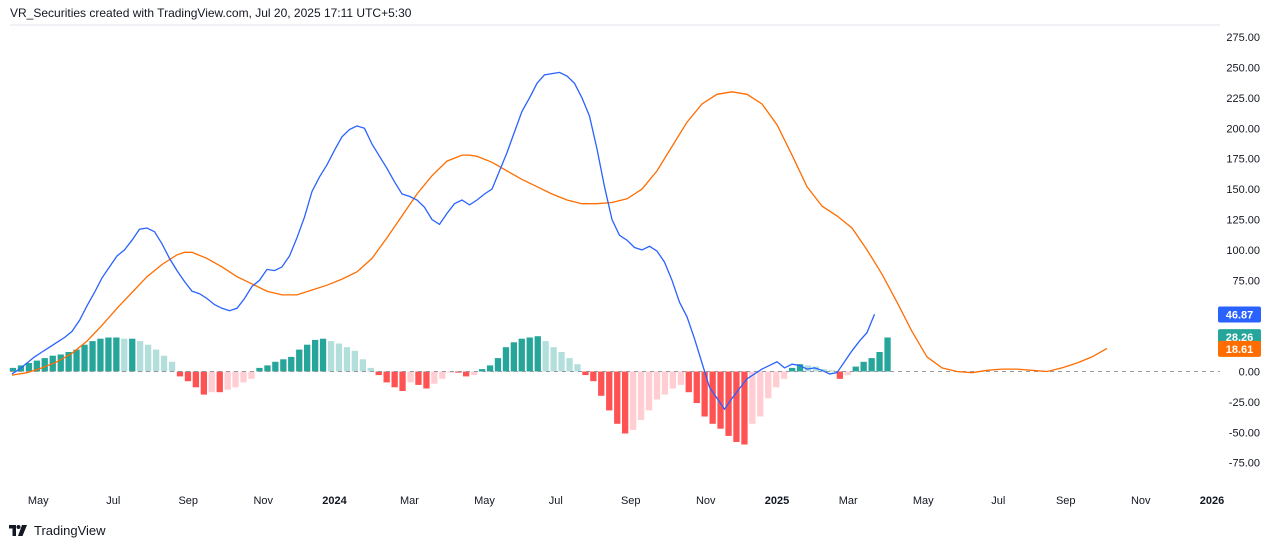 The height and width of the screenshot is (550, 1281). I want to click on y-tick-label: 0.00, so click(1249, 373).